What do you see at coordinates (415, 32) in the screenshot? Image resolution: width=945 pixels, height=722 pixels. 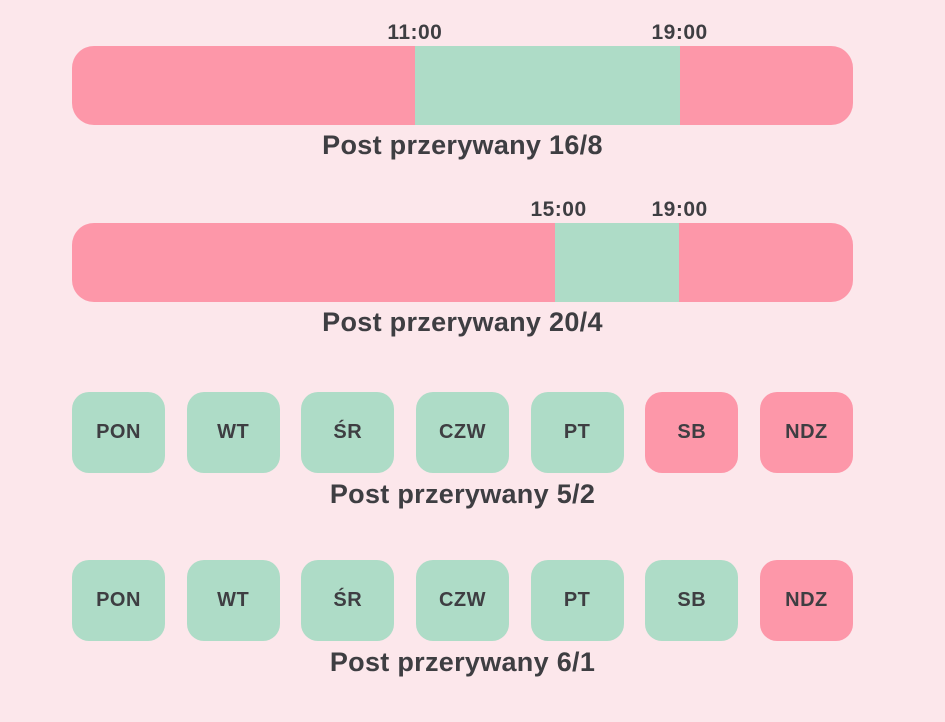 I see `time-label-11-00: 11:00` at bounding box center [415, 32].